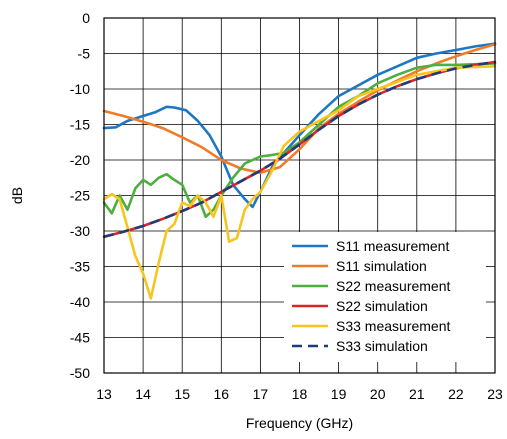  I want to click on y-tick-label: -35, so click(80, 267).